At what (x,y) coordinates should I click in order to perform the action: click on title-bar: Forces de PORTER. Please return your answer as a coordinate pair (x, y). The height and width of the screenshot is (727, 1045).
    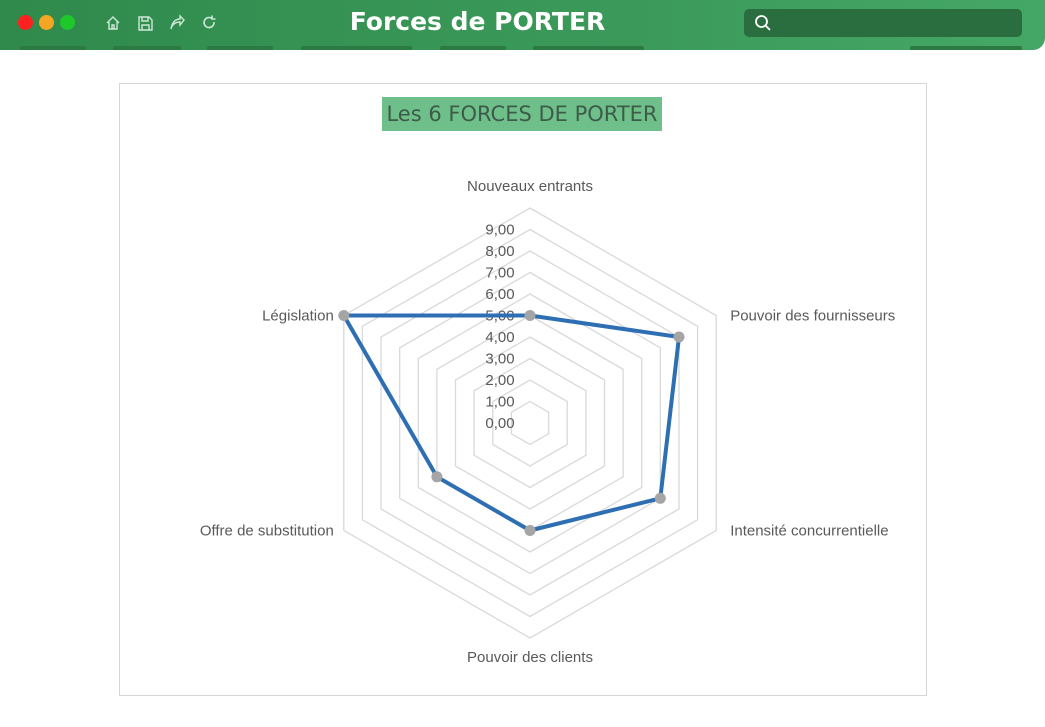
    Looking at the image, I should click on (522, 25).